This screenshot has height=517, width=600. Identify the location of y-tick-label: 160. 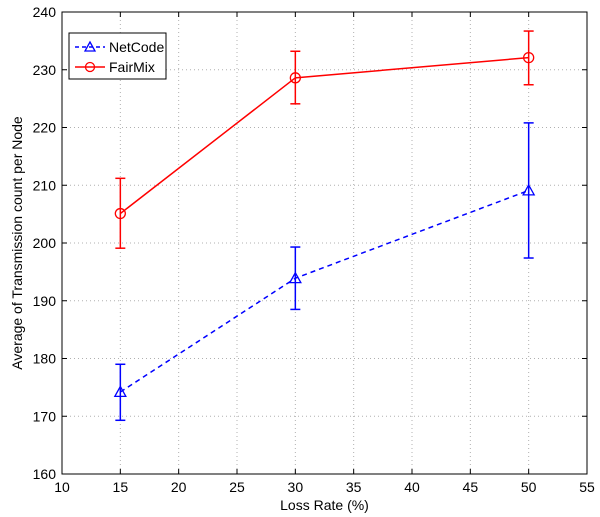
(45, 474).